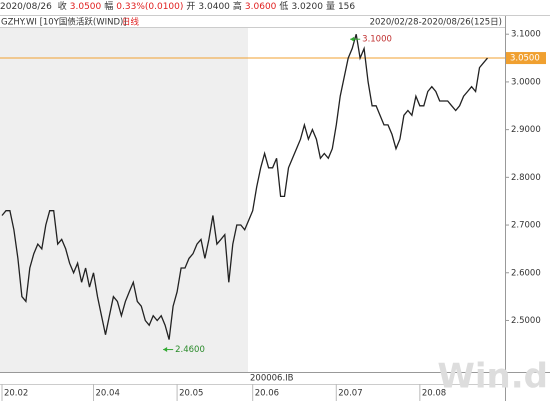 The image size is (550, 401). What do you see at coordinates (26, 7) in the screenshot?
I see `quote-date: 2020/08/26` at bounding box center [26, 7].